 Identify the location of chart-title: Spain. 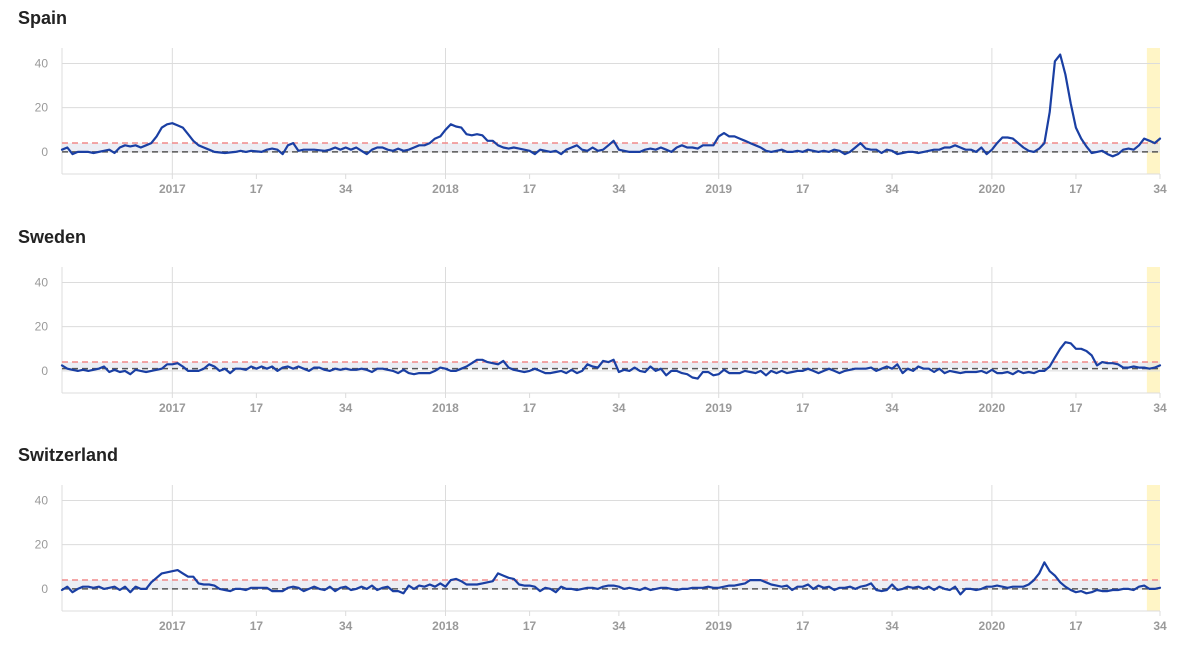
(43, 18).